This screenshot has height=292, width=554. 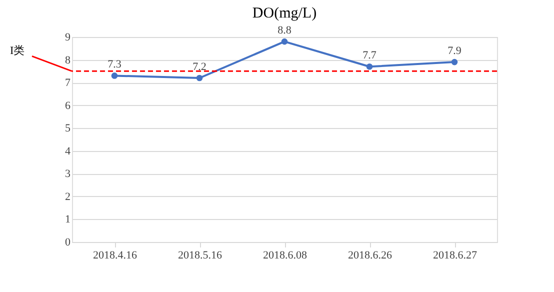 I want to click on x-tick-label: 2018.5.16, so click(x=200, y=256).